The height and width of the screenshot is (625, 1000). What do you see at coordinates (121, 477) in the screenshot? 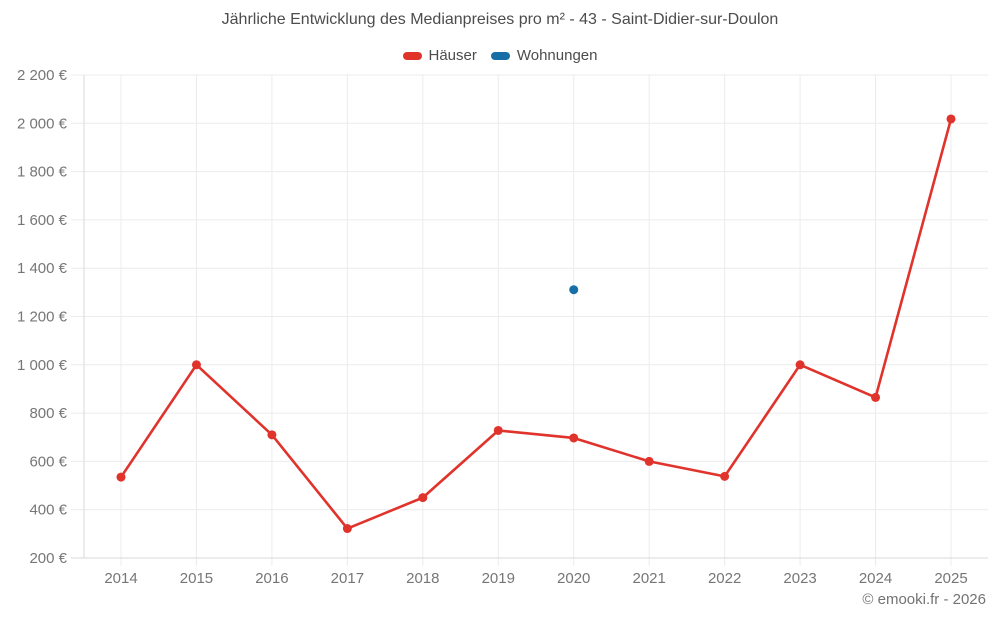
I see `data-point-häuser-2014` at bounding box center [121, 477].